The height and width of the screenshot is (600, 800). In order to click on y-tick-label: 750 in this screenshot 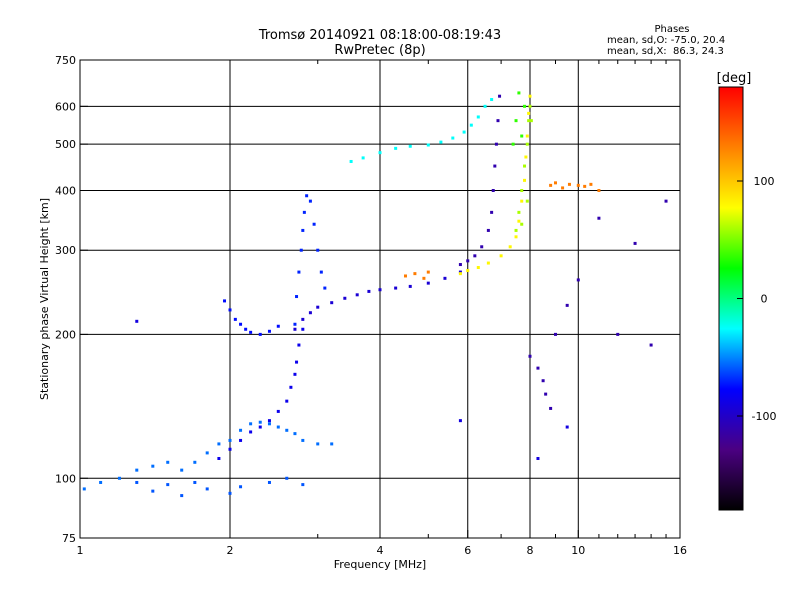, I will do `click(65, 60)`.